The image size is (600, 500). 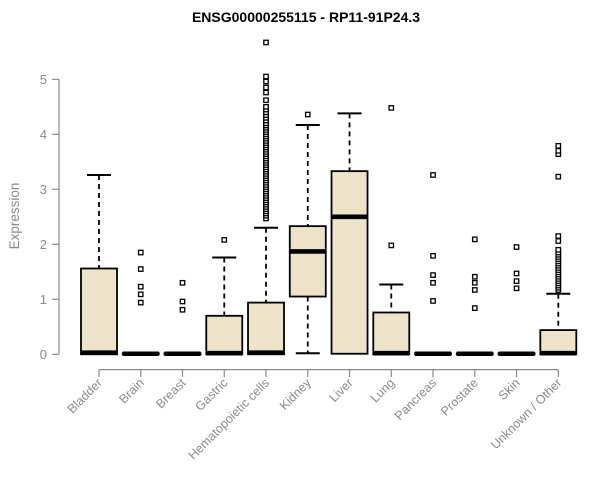 What do you see at coordinates (459, 397) in the screenshot?
I see `x-tick-label-prostate: Prostate` at bounding box center [459, 397].